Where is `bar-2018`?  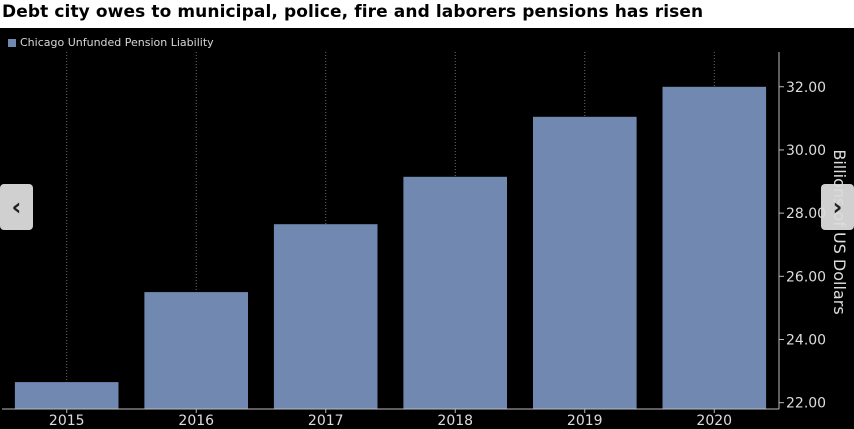 bar-2018 is located at coordinates (455, 292).